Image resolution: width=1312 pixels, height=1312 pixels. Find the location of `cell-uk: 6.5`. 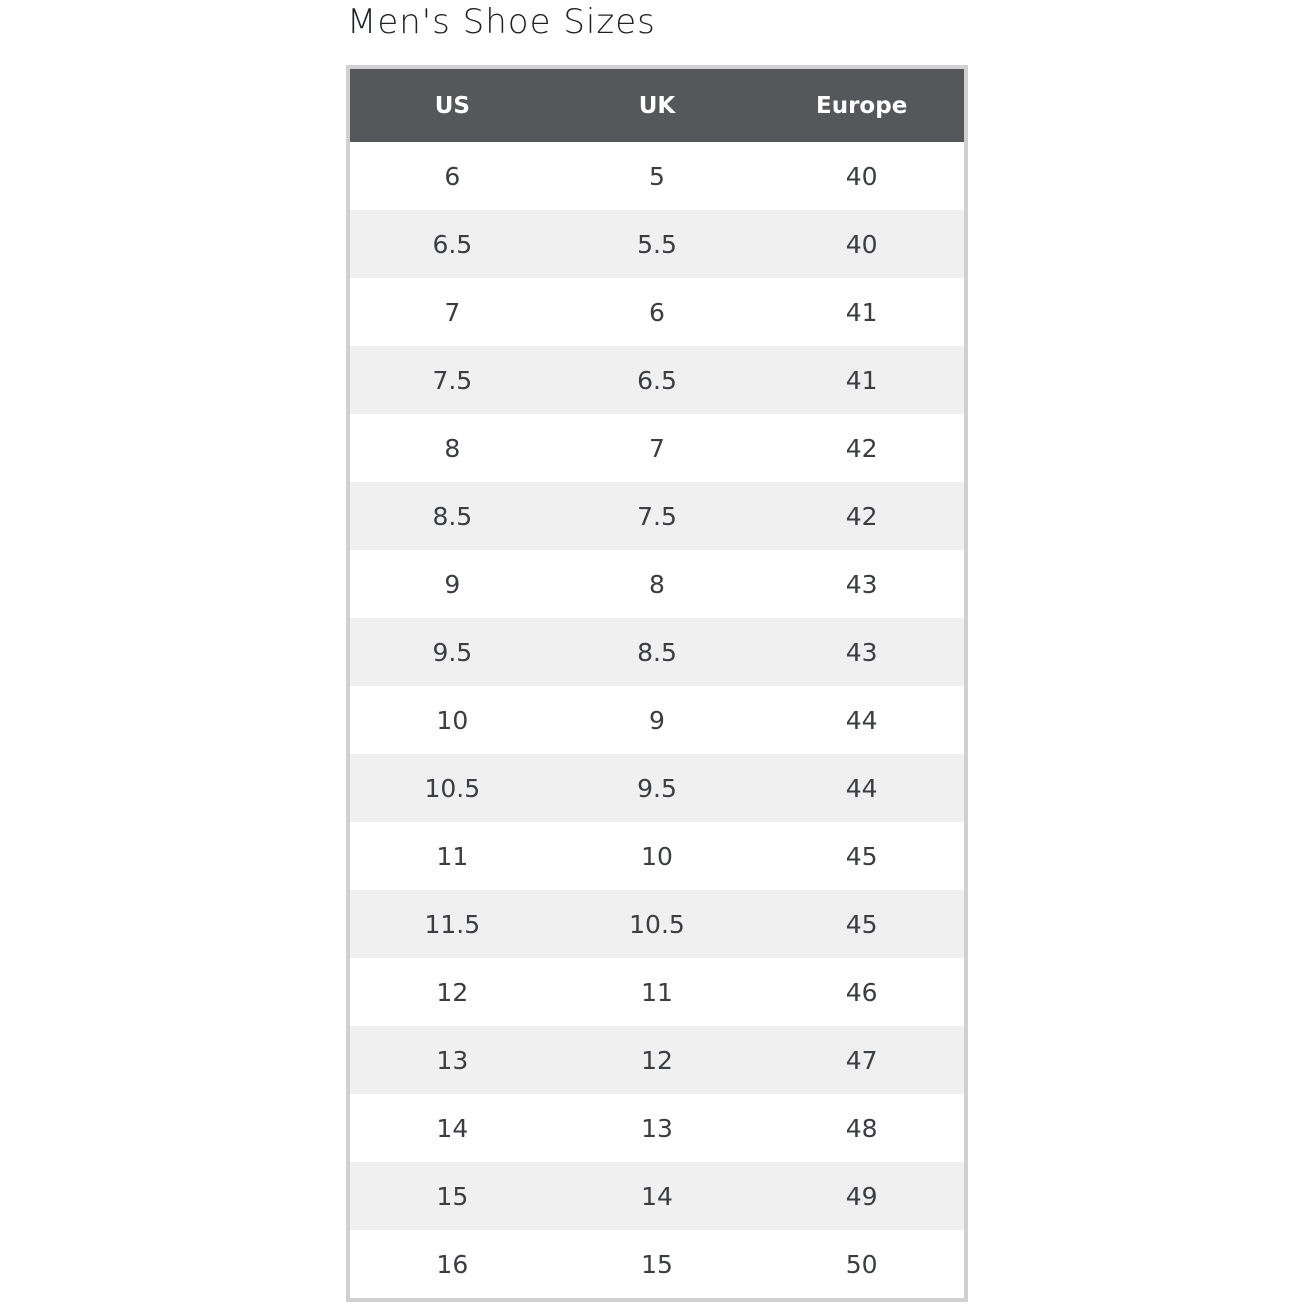

cell-uk: 6.5 is located at coordinates (657, 380).